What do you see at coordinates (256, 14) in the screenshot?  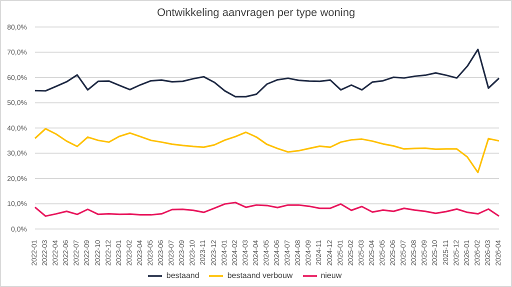 I see `chart-title: Ontwikkeling aanvragen per type woning` at bounding box center [256, 14].